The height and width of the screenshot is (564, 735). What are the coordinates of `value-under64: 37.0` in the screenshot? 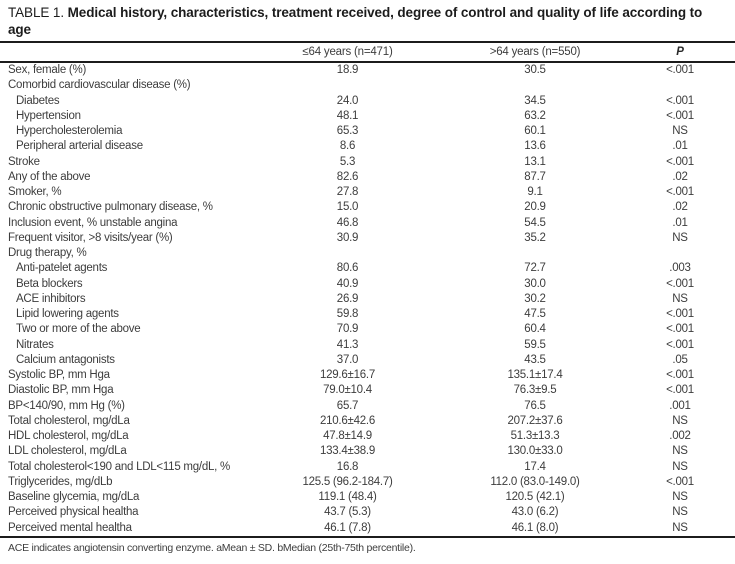 It's located at (347, 359).